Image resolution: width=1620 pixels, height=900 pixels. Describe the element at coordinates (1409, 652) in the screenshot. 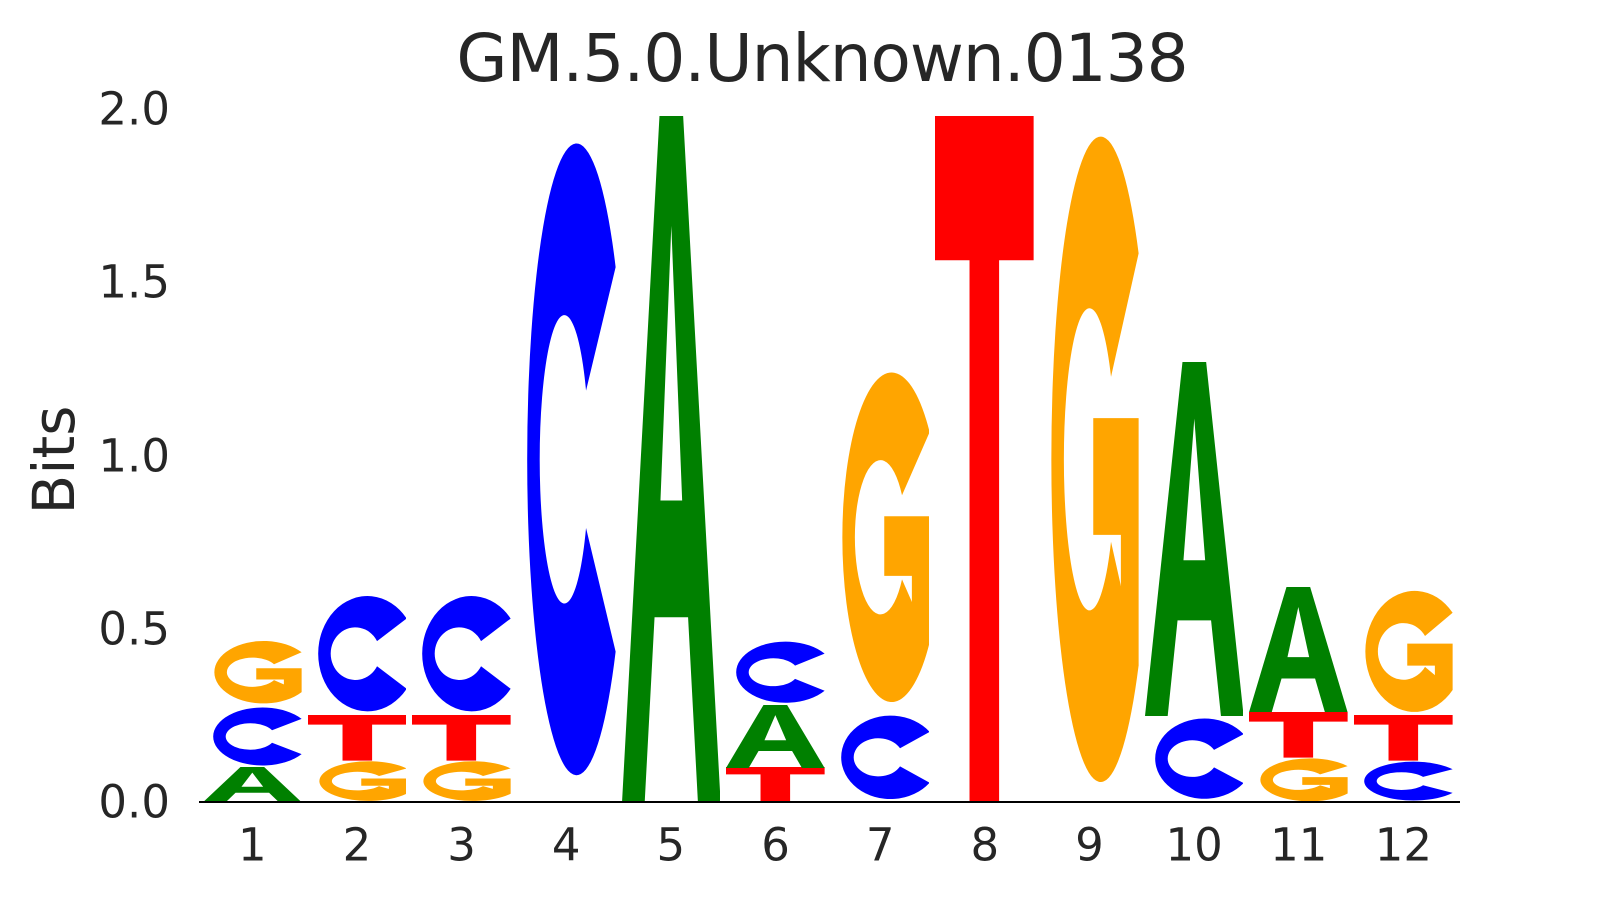

I see `logo-letter-G-pos12` at that location.